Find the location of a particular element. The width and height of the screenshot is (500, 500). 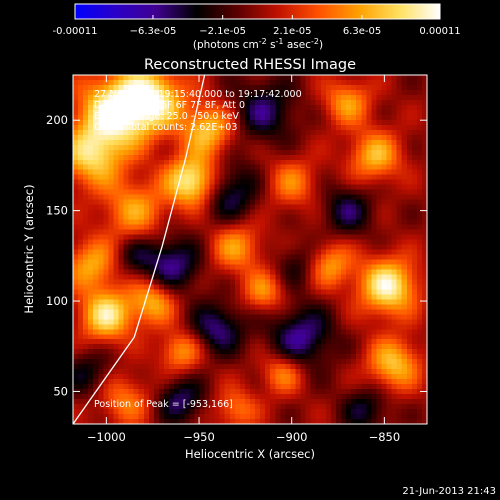

x-tick-label: −950 is located at coordinates (199, 437).